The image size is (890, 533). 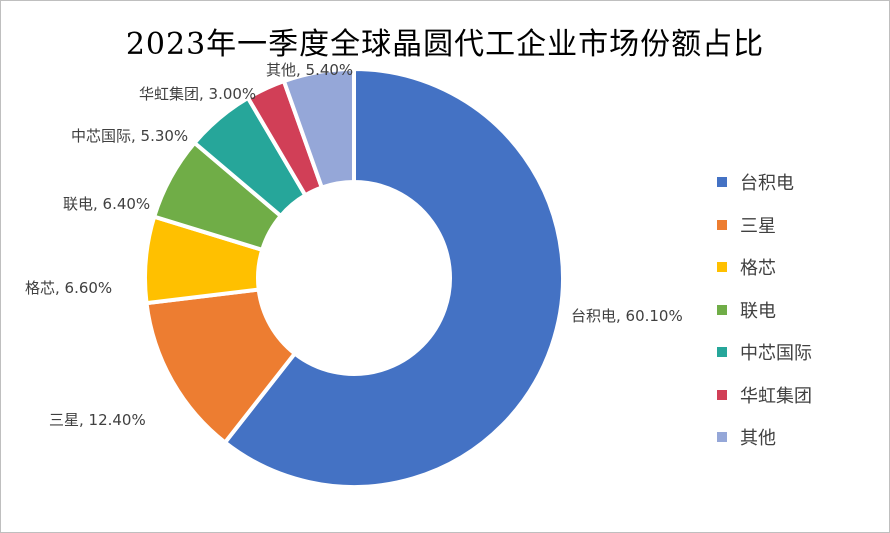 What do you see at coordinates (197, 94) in the screenshot?
I see `slice-data-label: 华虹集团, 3.00%` at bounding box center [197, 94].